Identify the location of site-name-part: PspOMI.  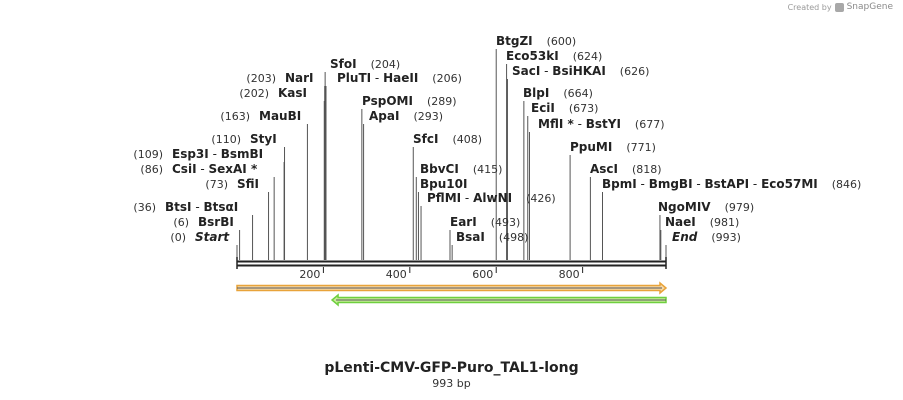
(387, 101).